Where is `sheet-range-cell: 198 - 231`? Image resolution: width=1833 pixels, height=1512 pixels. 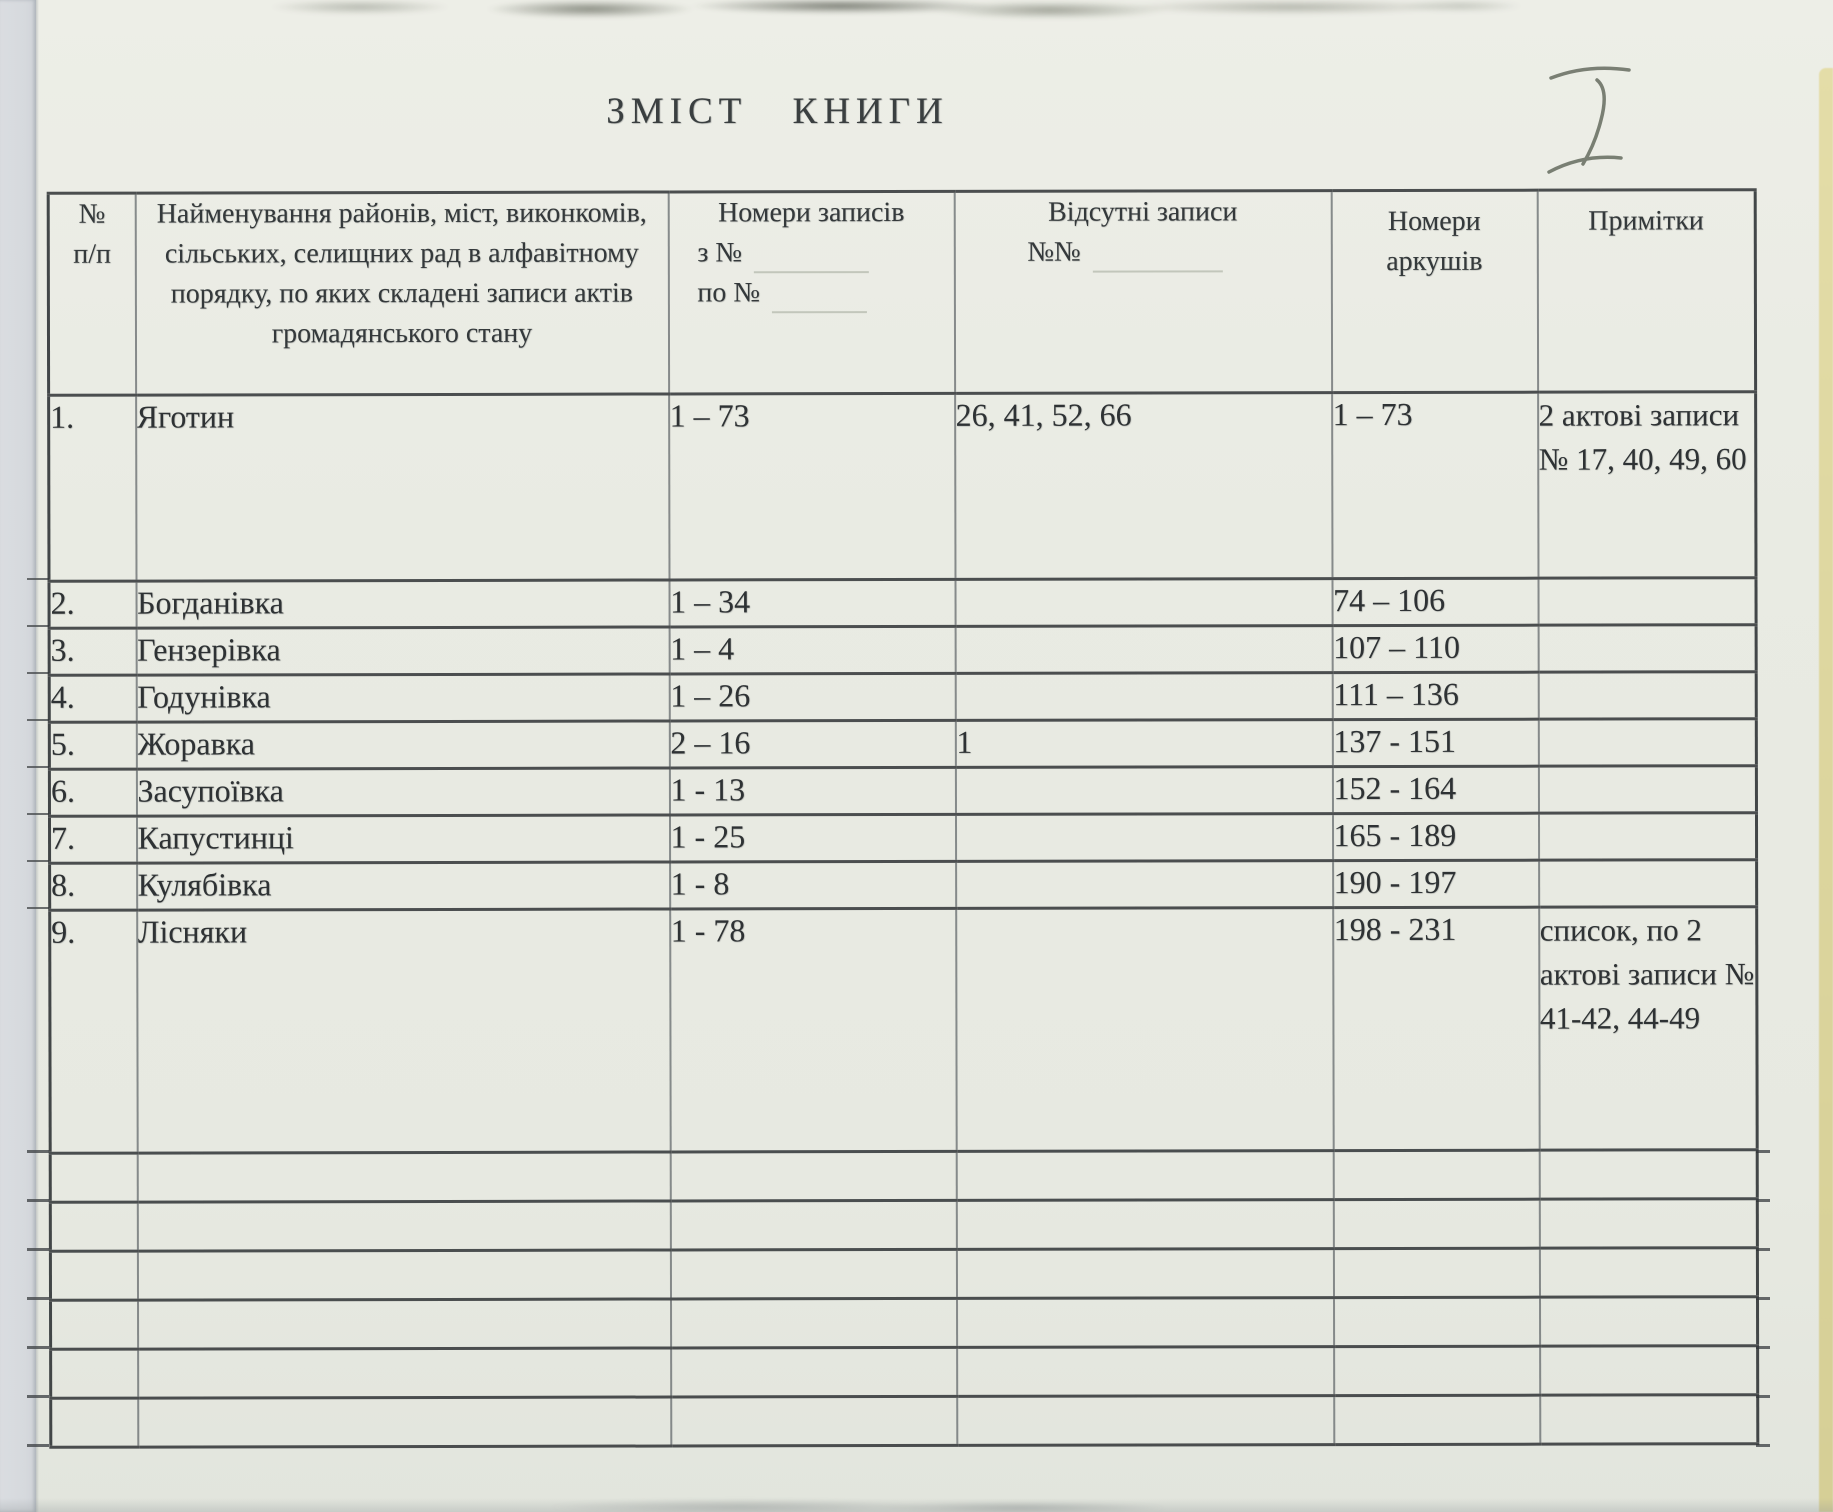
sheet-range-cell: 198 - 231 is located at coordinates (1436, 1029).